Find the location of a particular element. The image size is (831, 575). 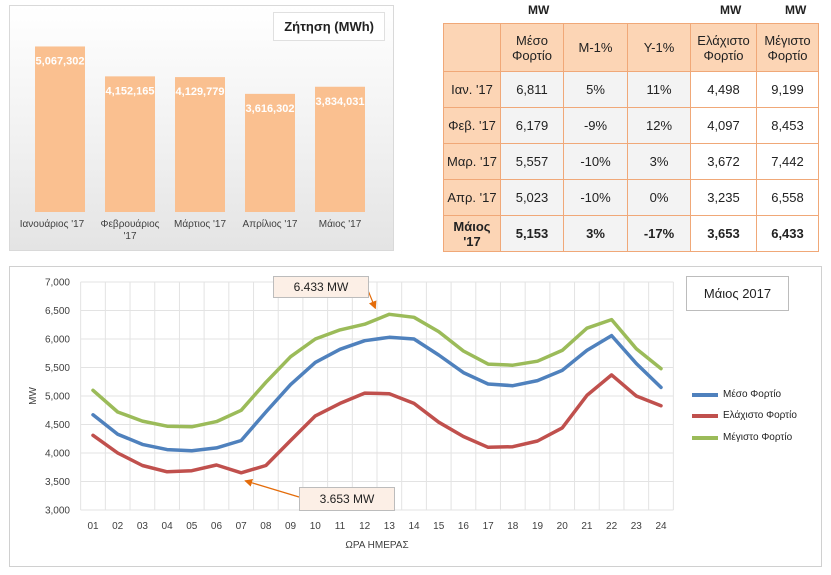

table-cell: -9% is located at coordinates (595, 125).